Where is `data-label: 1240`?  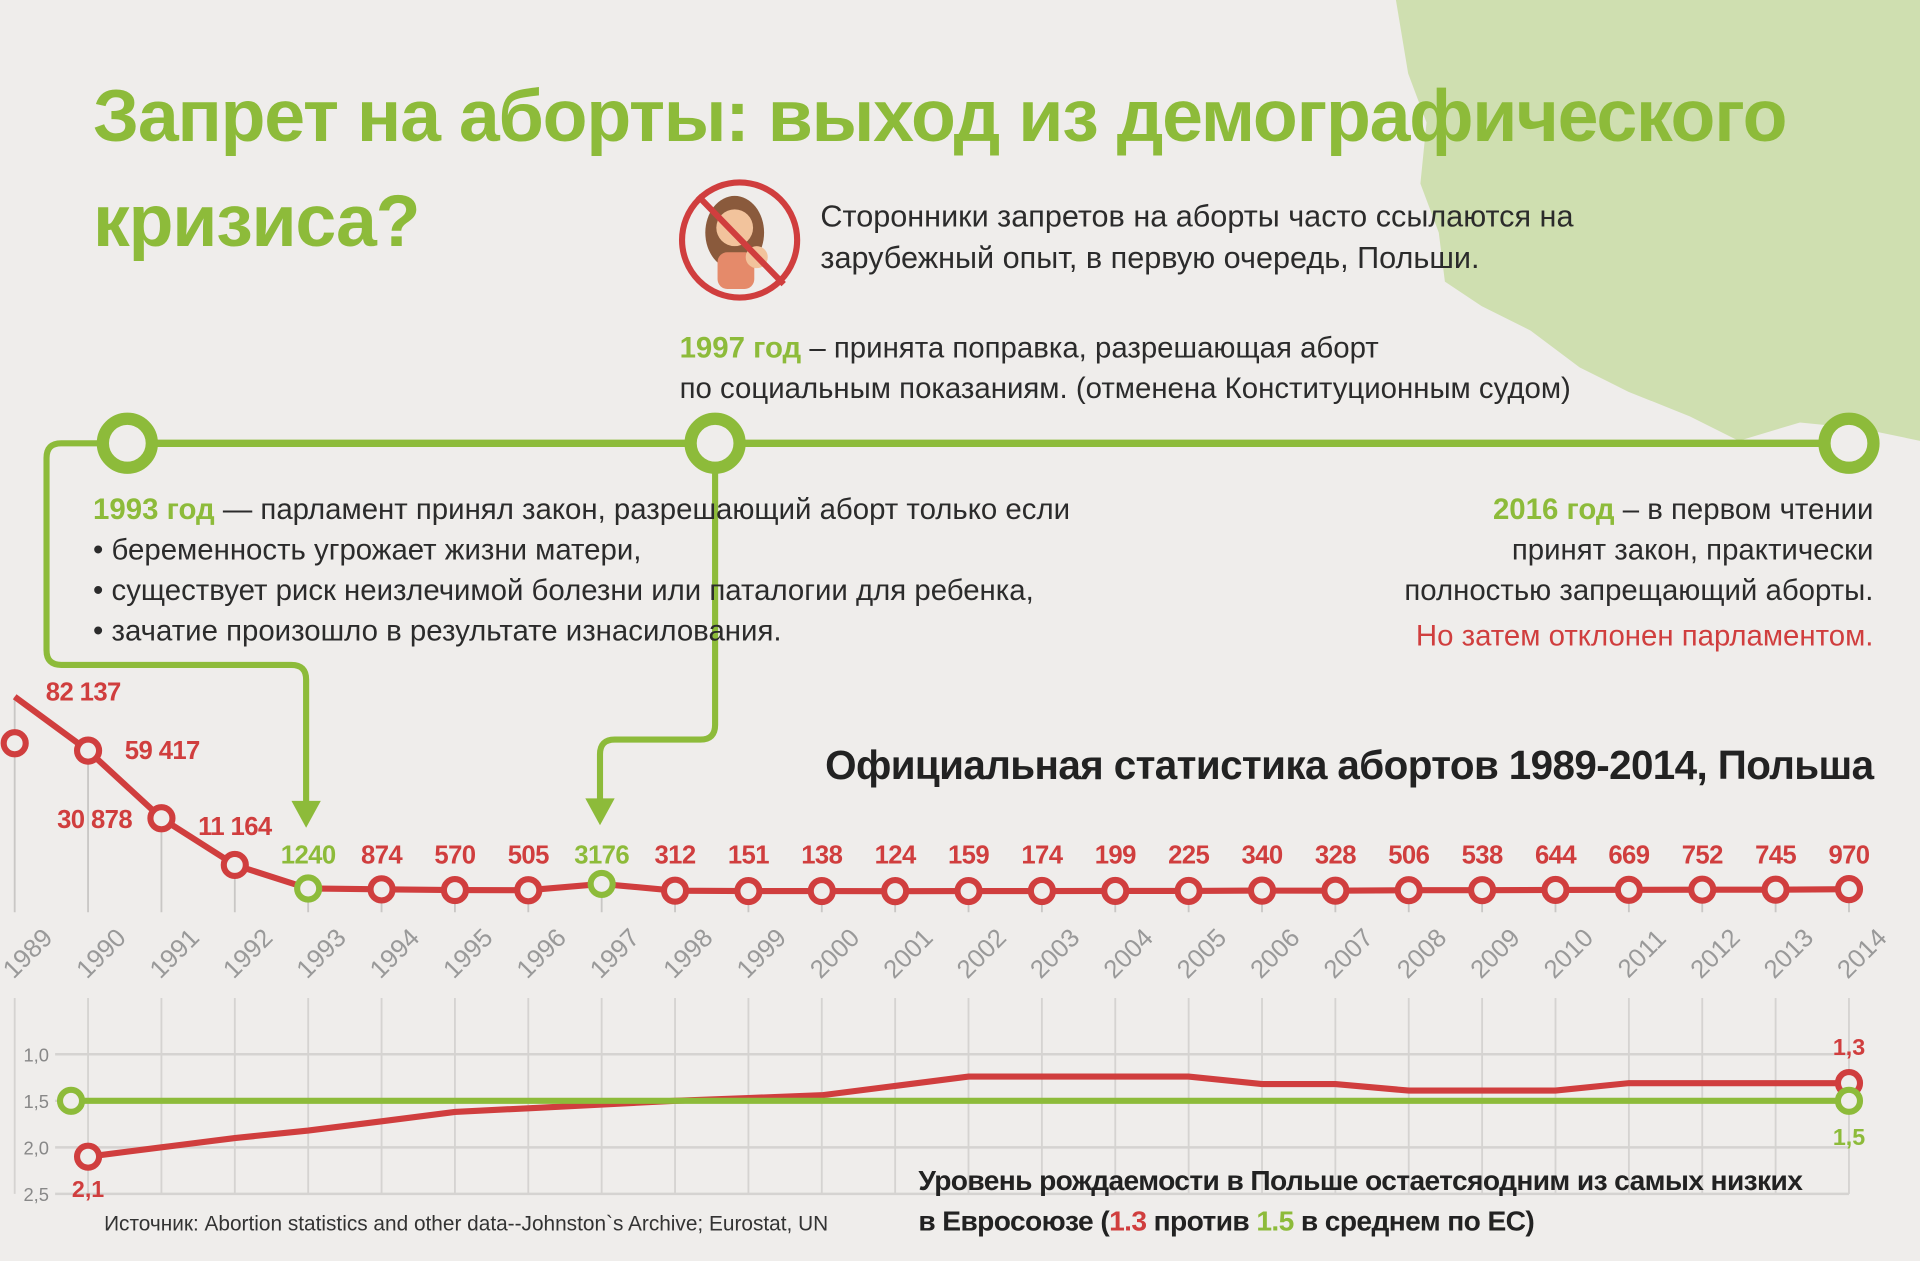
data-label: 1240 is located at coordinates (308, 855).